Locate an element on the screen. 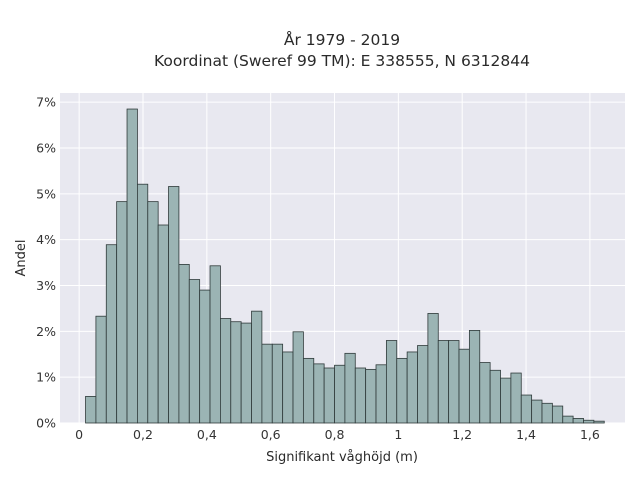  chart-title-line1: År 1979 - 2019 is located at coordinates (342, 39).